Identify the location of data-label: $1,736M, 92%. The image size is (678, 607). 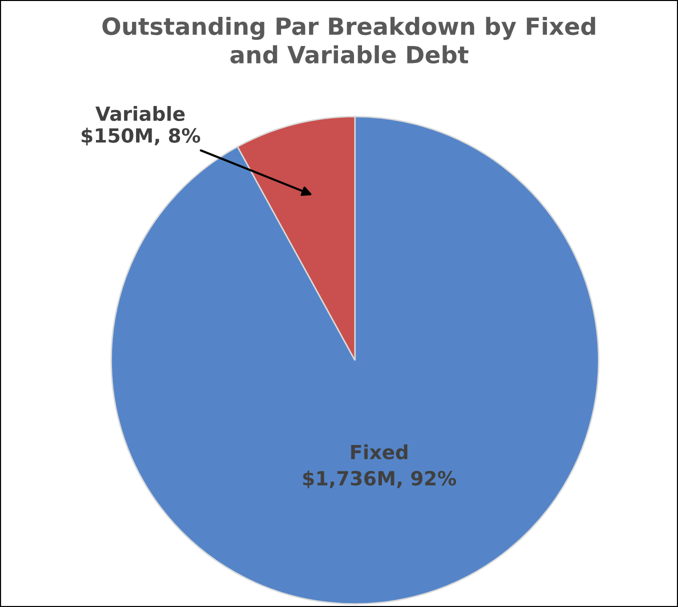
(379, 479).